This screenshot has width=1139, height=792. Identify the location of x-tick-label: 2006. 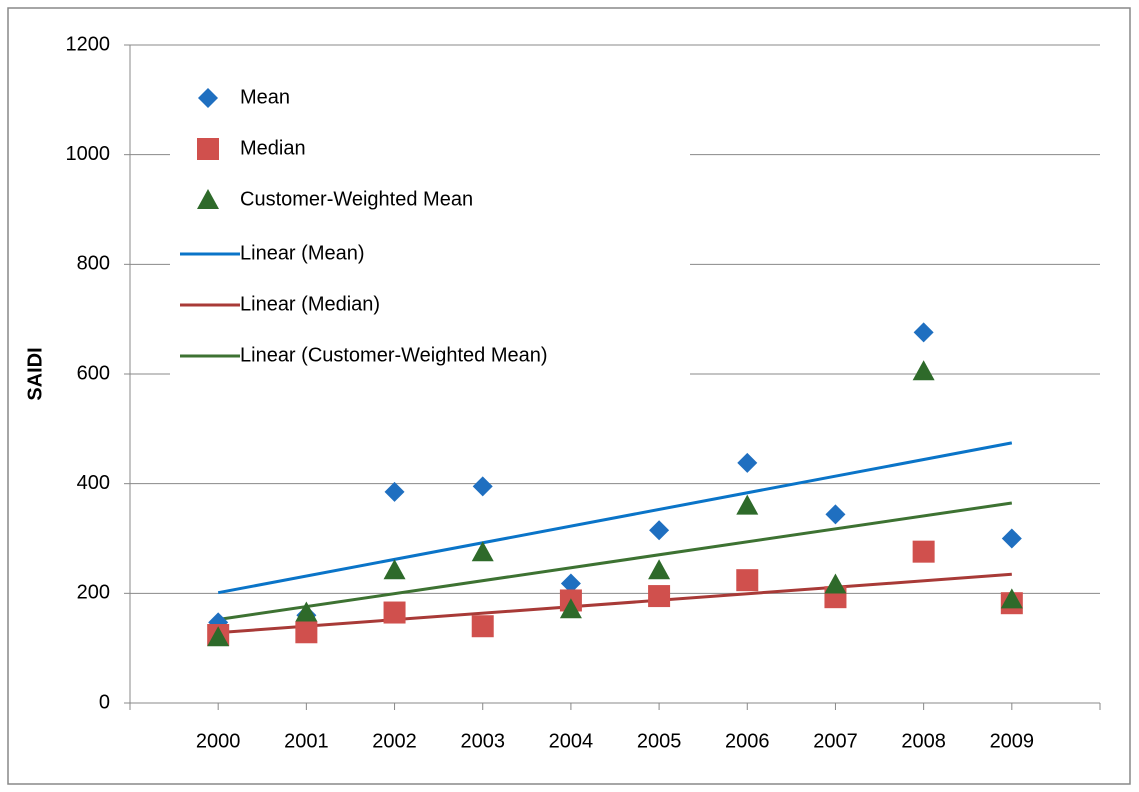
(747, 741).